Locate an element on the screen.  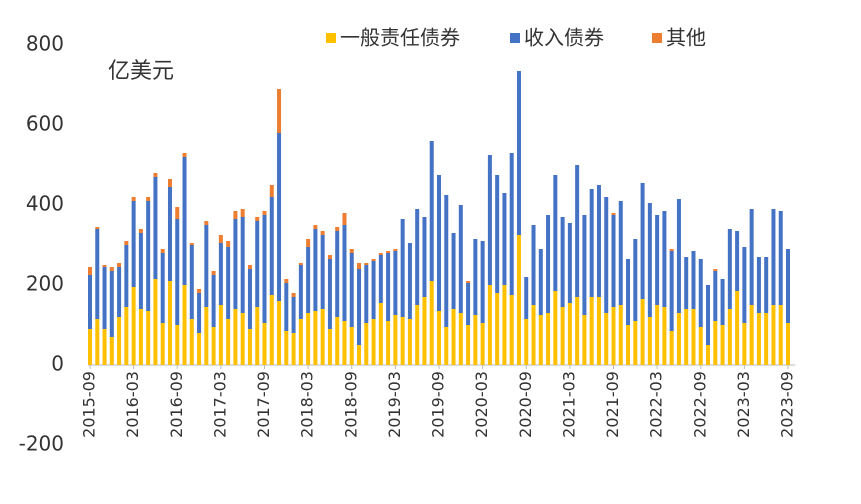
y-tick-label: 400 is located at coordinates (45, 204).